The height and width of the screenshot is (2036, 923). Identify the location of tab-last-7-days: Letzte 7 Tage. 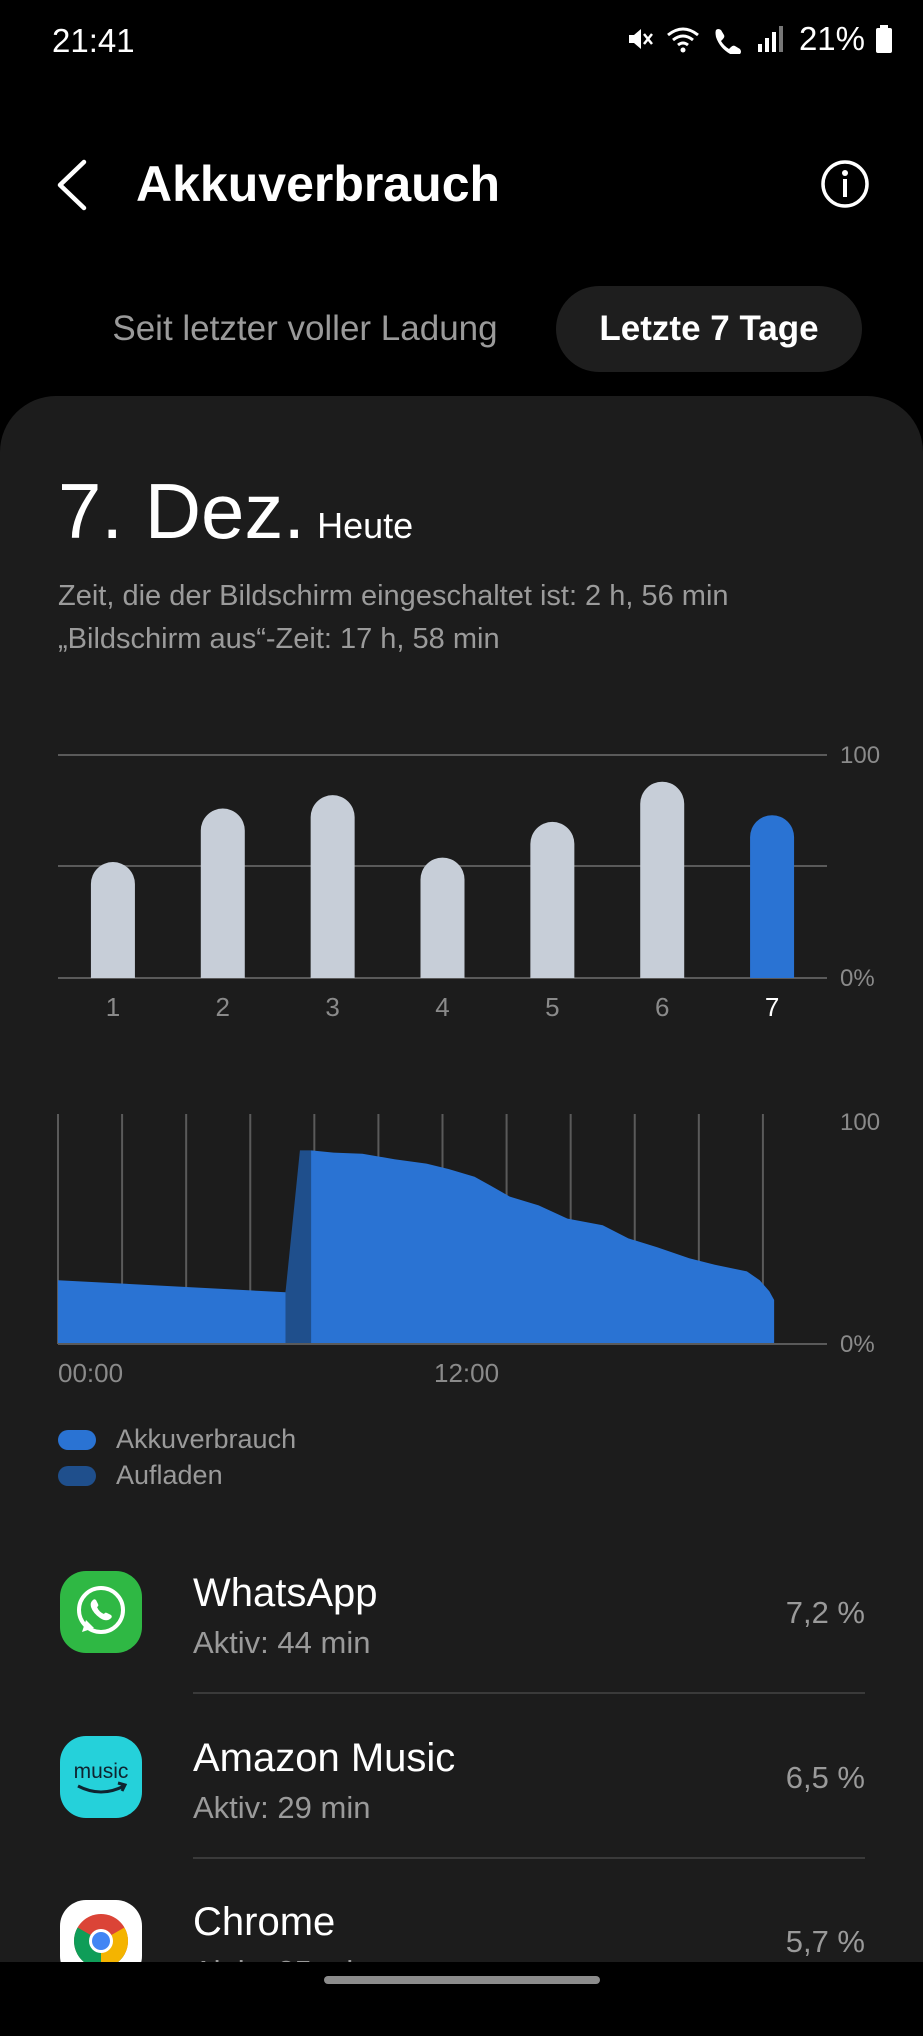
(709, 329).